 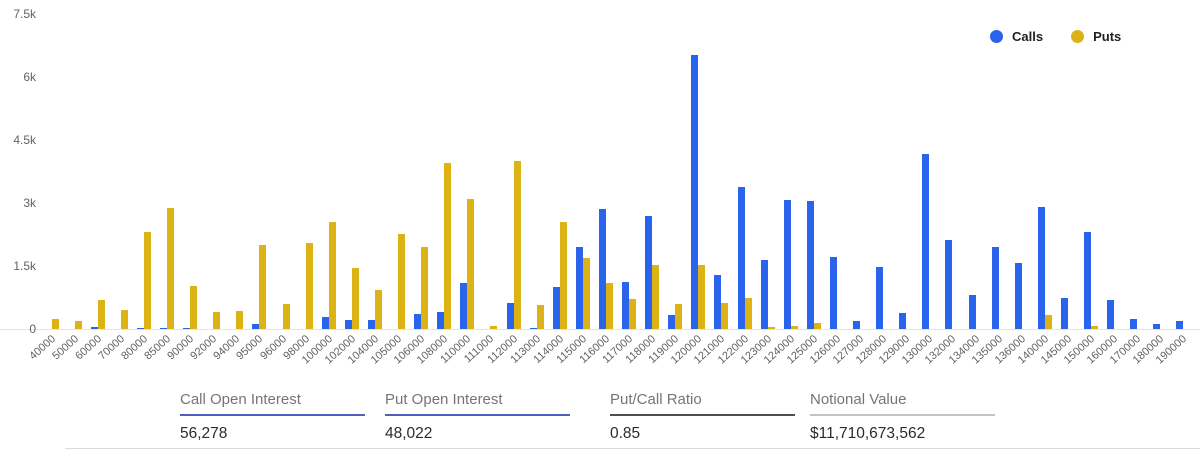 I want to click on stat-value: 56,278, so click(x=204, y=433).